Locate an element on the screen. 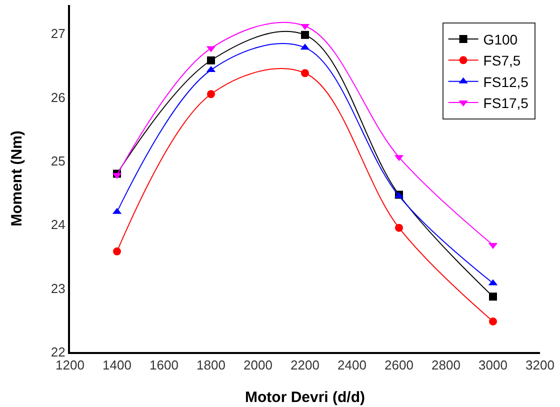 Image resolution: width=560 pixels, height=407 pixels. y-tick-label: 25 is located at coordinates (58, 161).